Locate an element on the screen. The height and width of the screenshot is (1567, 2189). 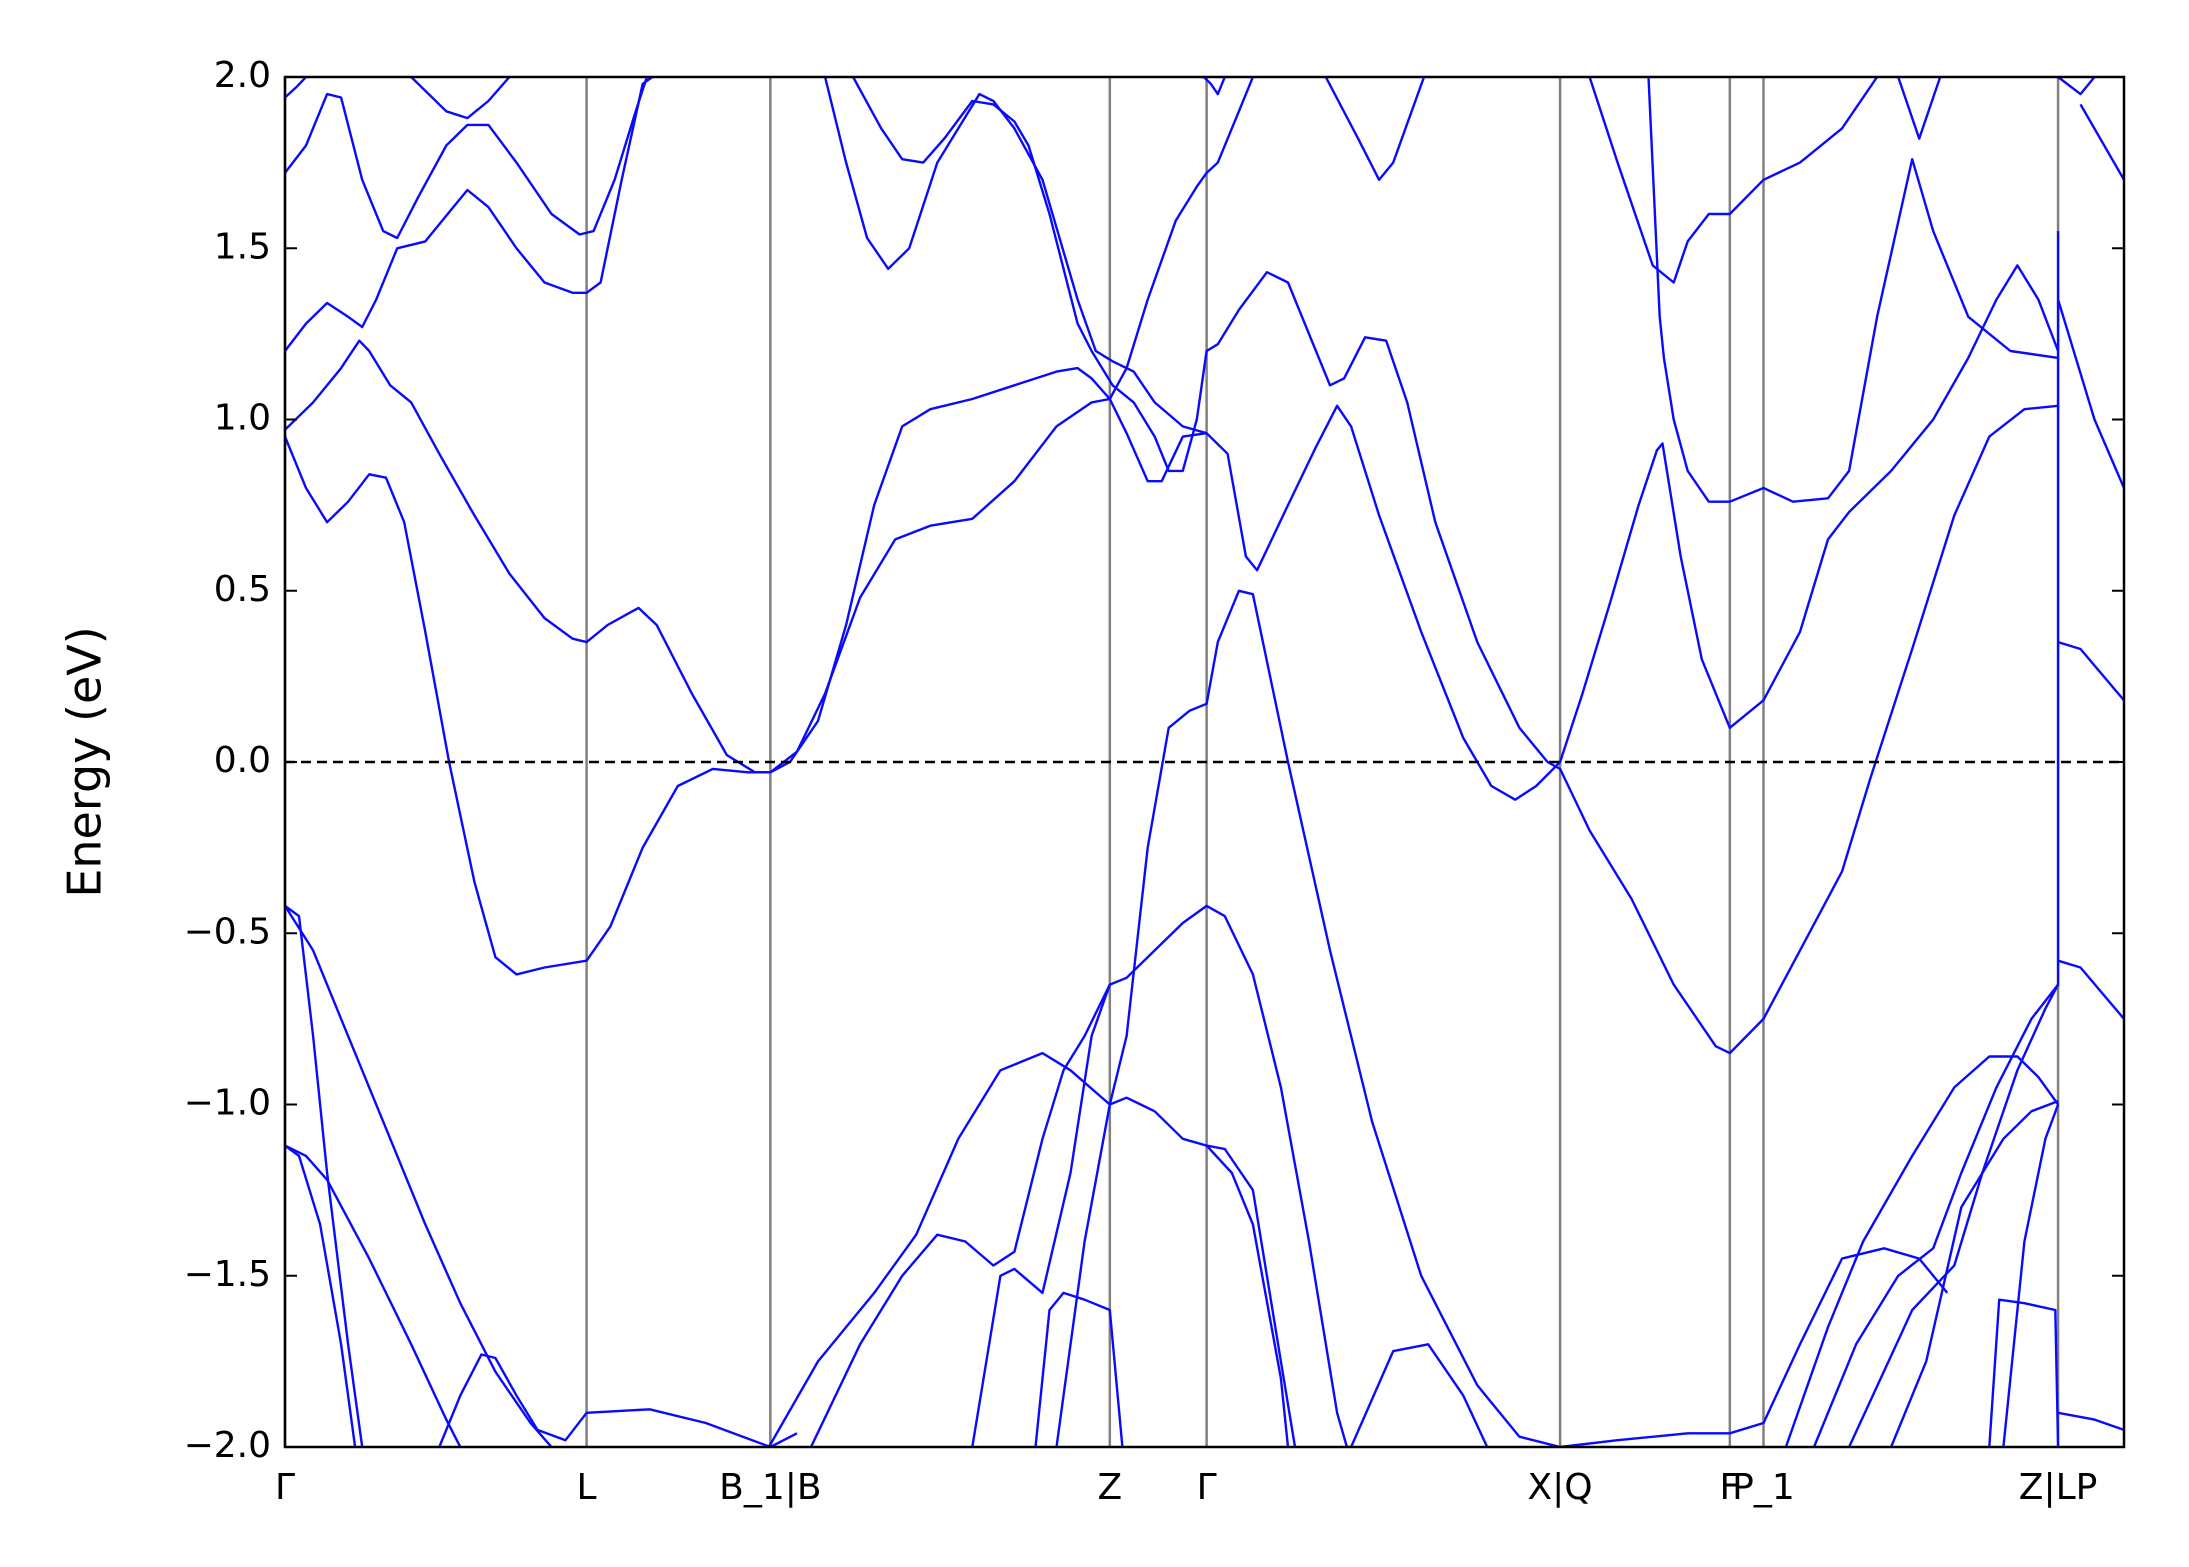
x-tick-label: L is located at coordinates (587, 1487).